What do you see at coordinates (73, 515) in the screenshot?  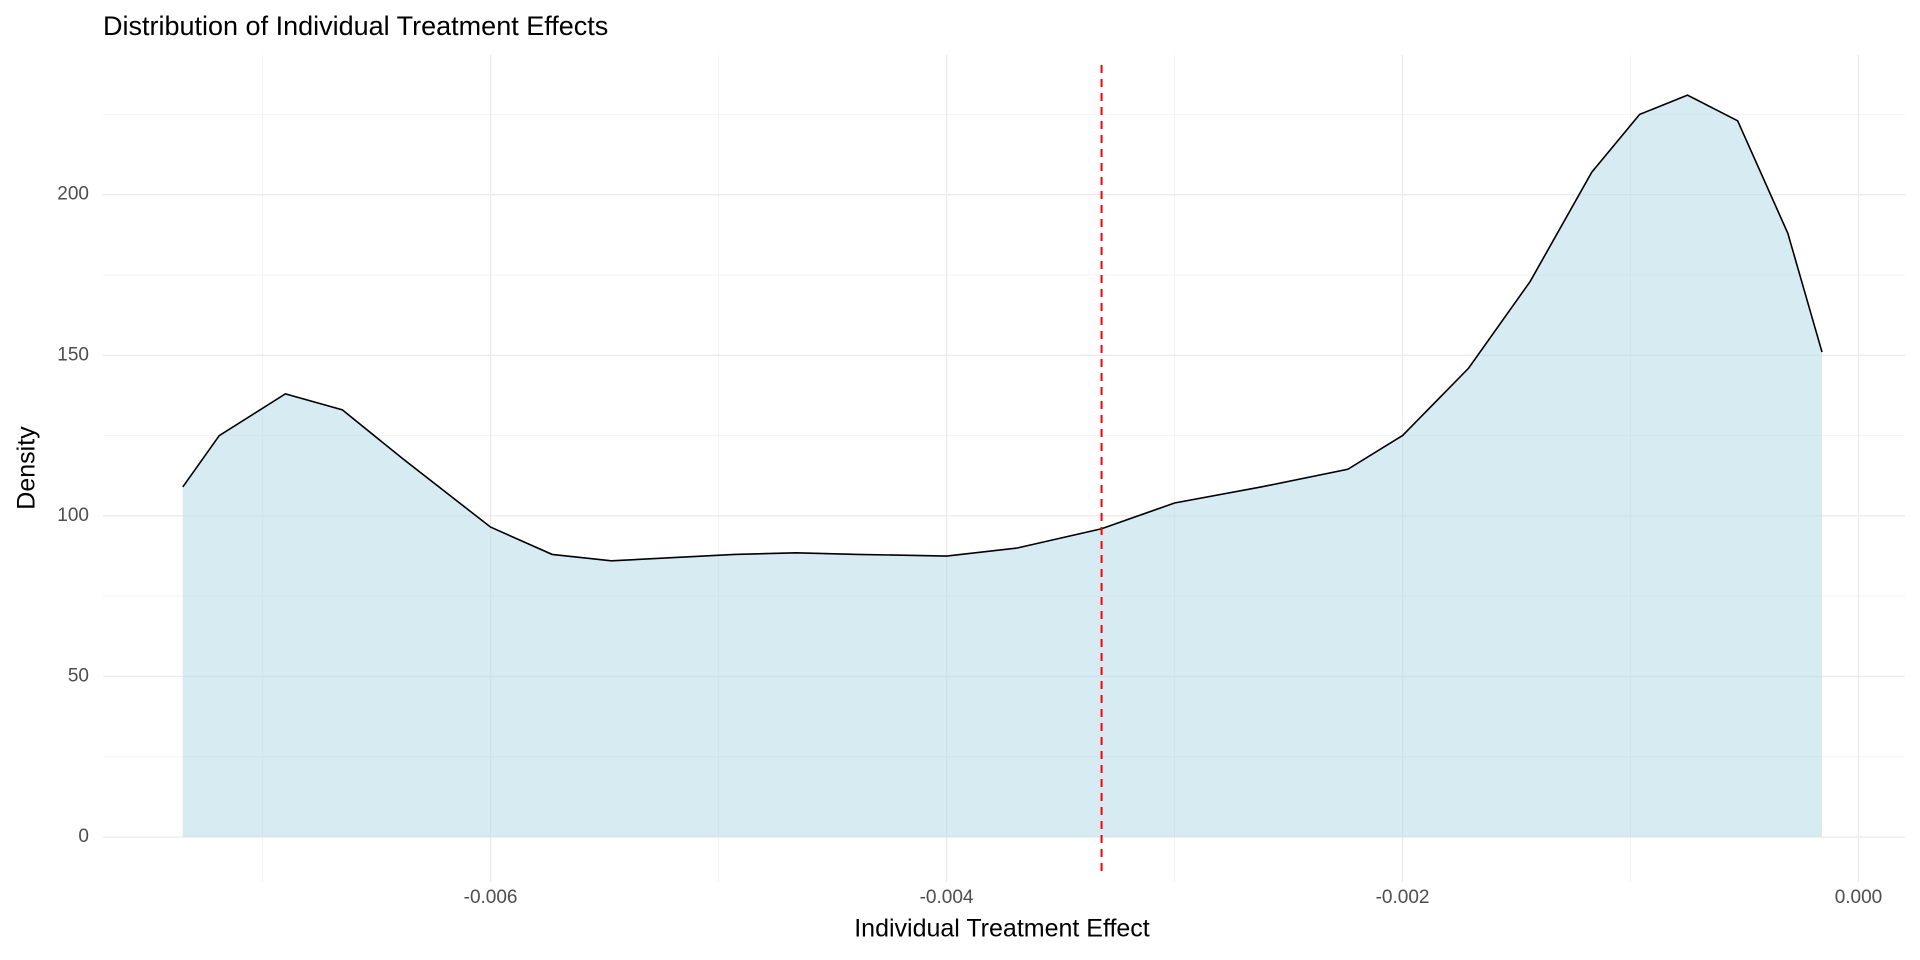 I see `y-tick-label: 100` at bounding box center [73, 515].